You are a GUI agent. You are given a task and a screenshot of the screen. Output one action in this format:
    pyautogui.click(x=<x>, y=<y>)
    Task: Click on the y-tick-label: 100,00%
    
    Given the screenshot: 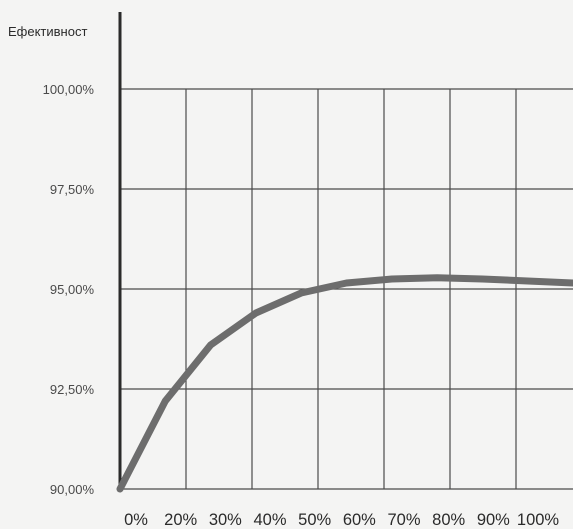 What is the action you would take?
    pyautogui.click(x=69, y=89)
    